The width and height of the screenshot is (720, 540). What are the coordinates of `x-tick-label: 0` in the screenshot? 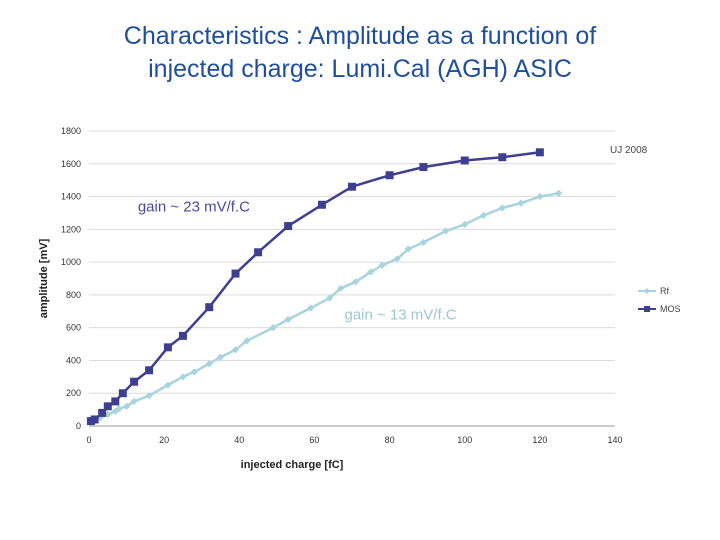 It's located at (88, 440).